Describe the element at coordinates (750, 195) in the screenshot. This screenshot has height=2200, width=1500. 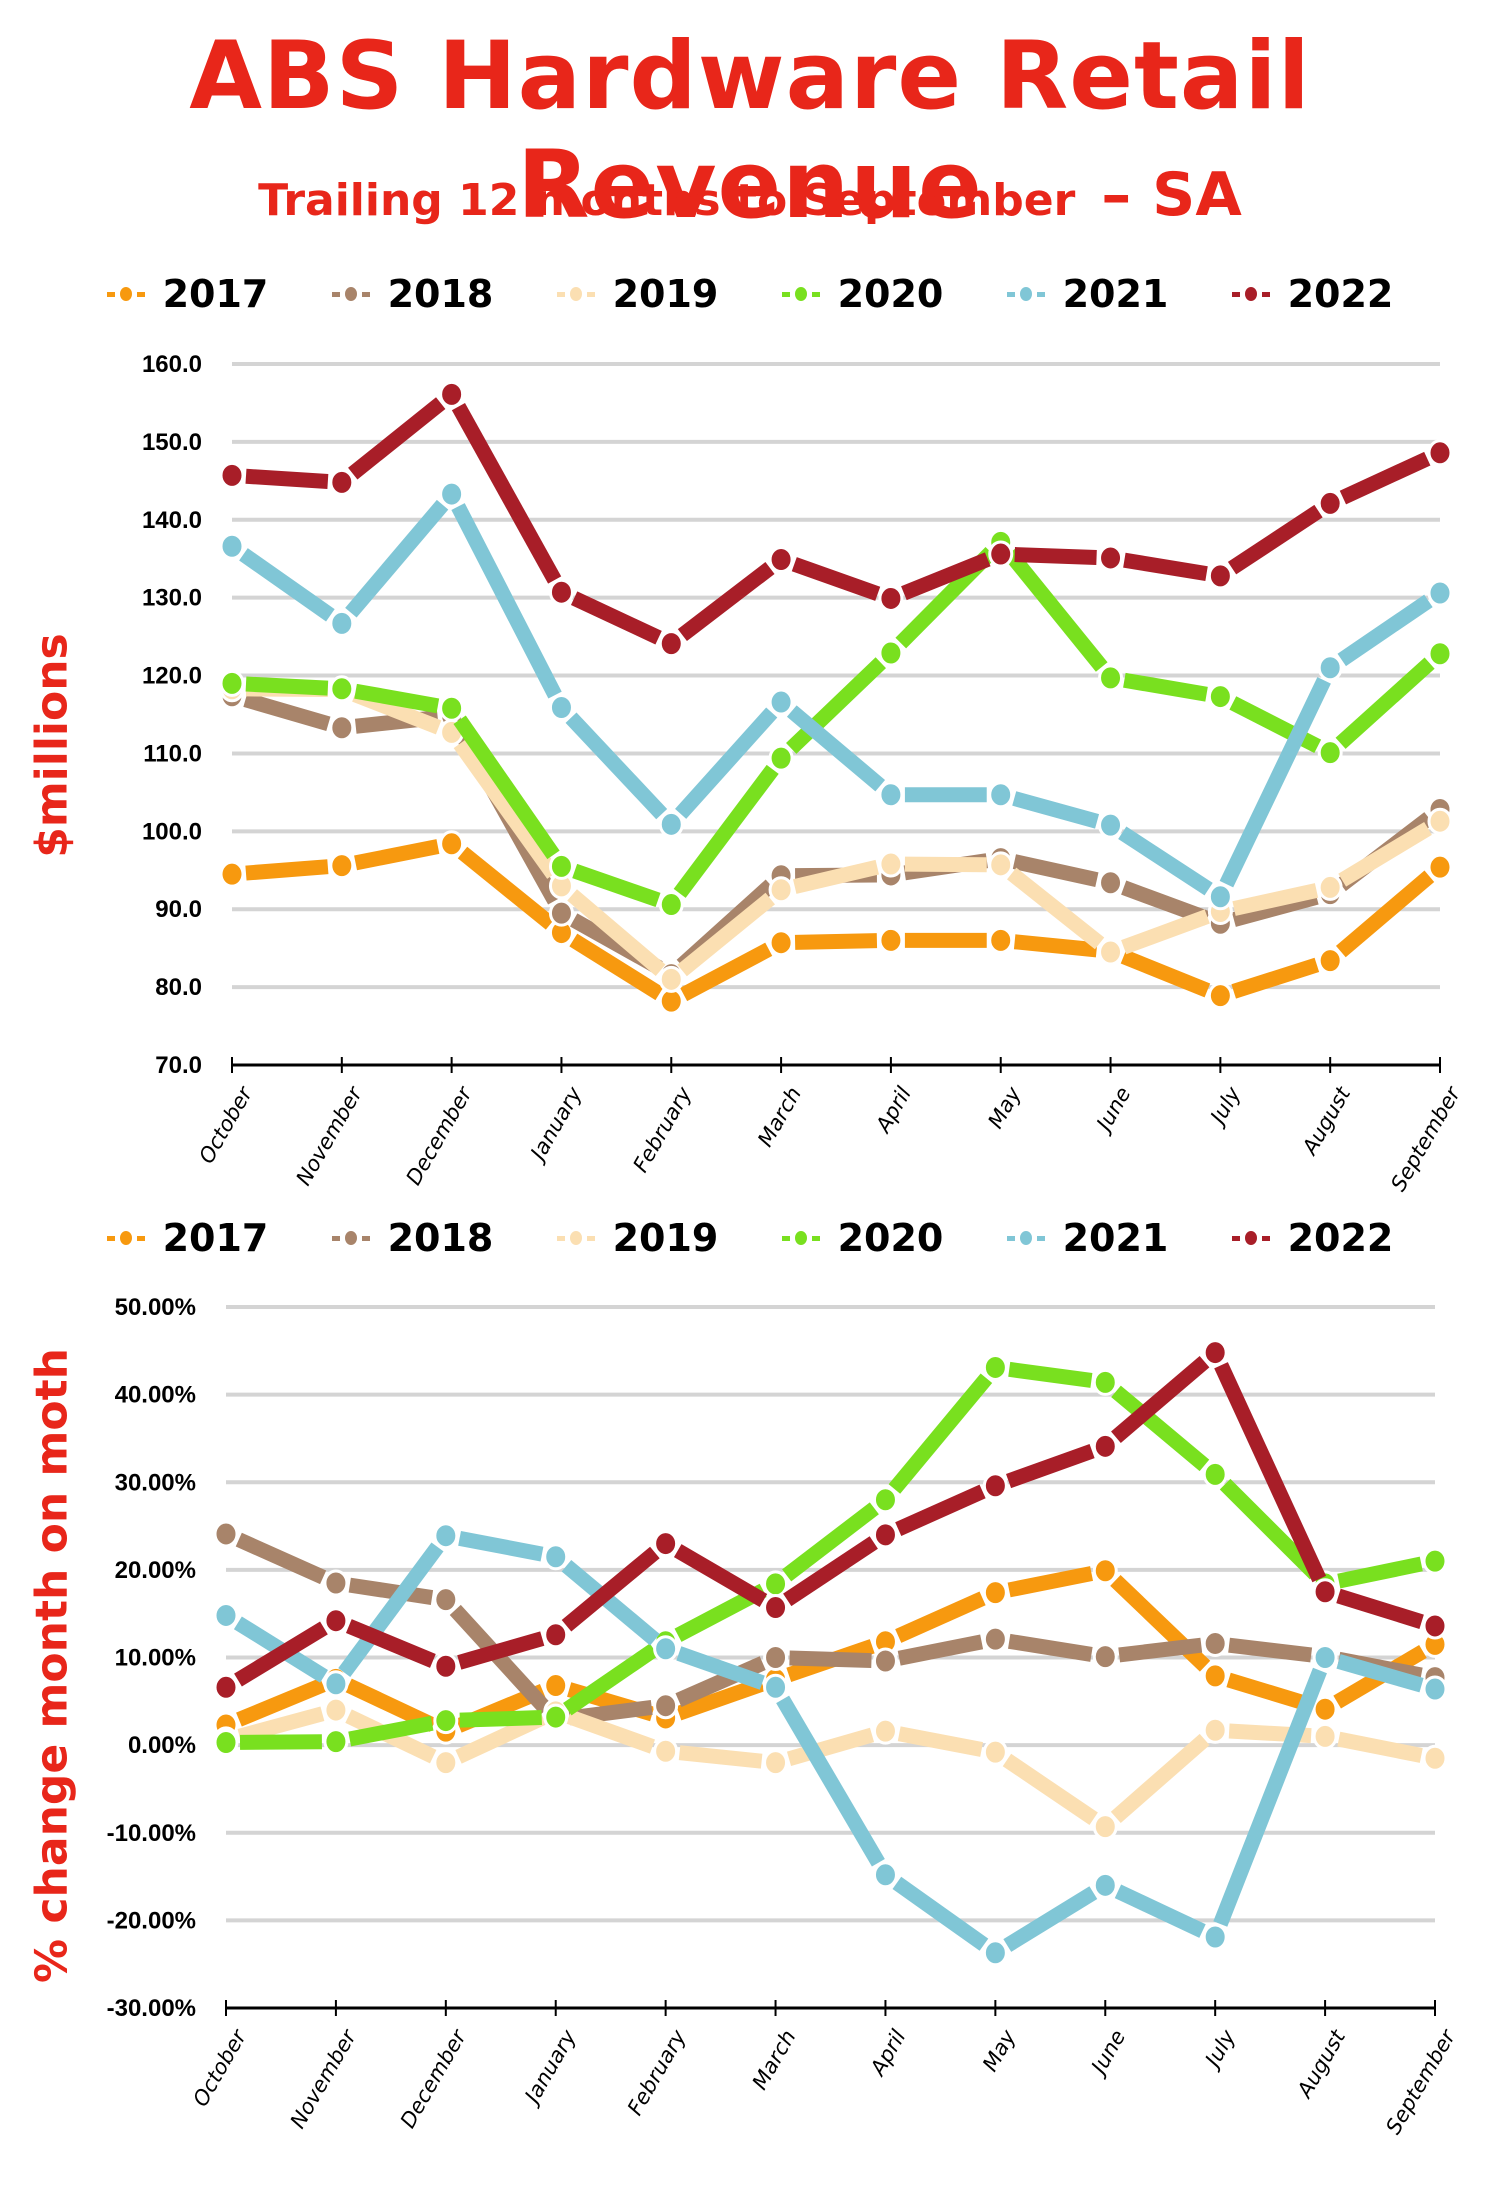
I see `chart-subtitle: Trailing 12 months to September – SA` at that location.